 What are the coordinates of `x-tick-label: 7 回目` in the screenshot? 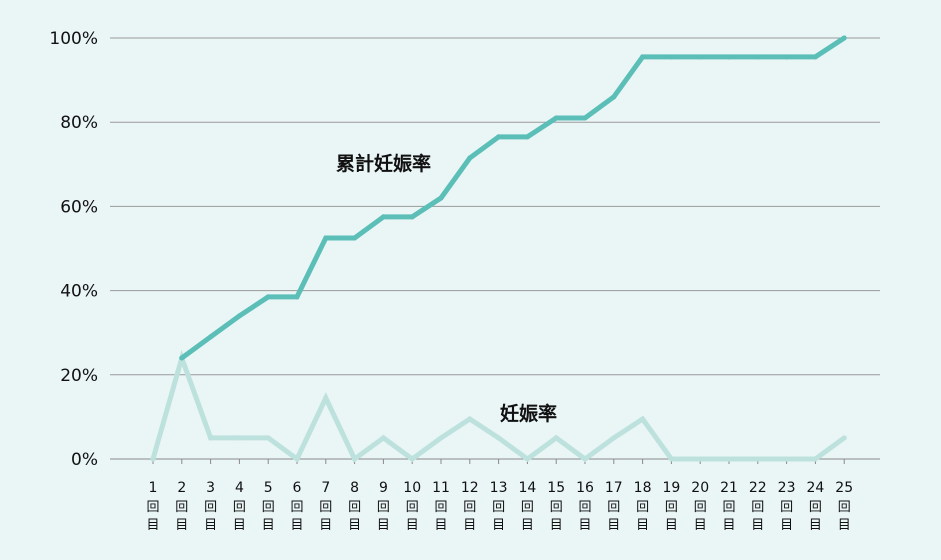 It's located at (325, 506).